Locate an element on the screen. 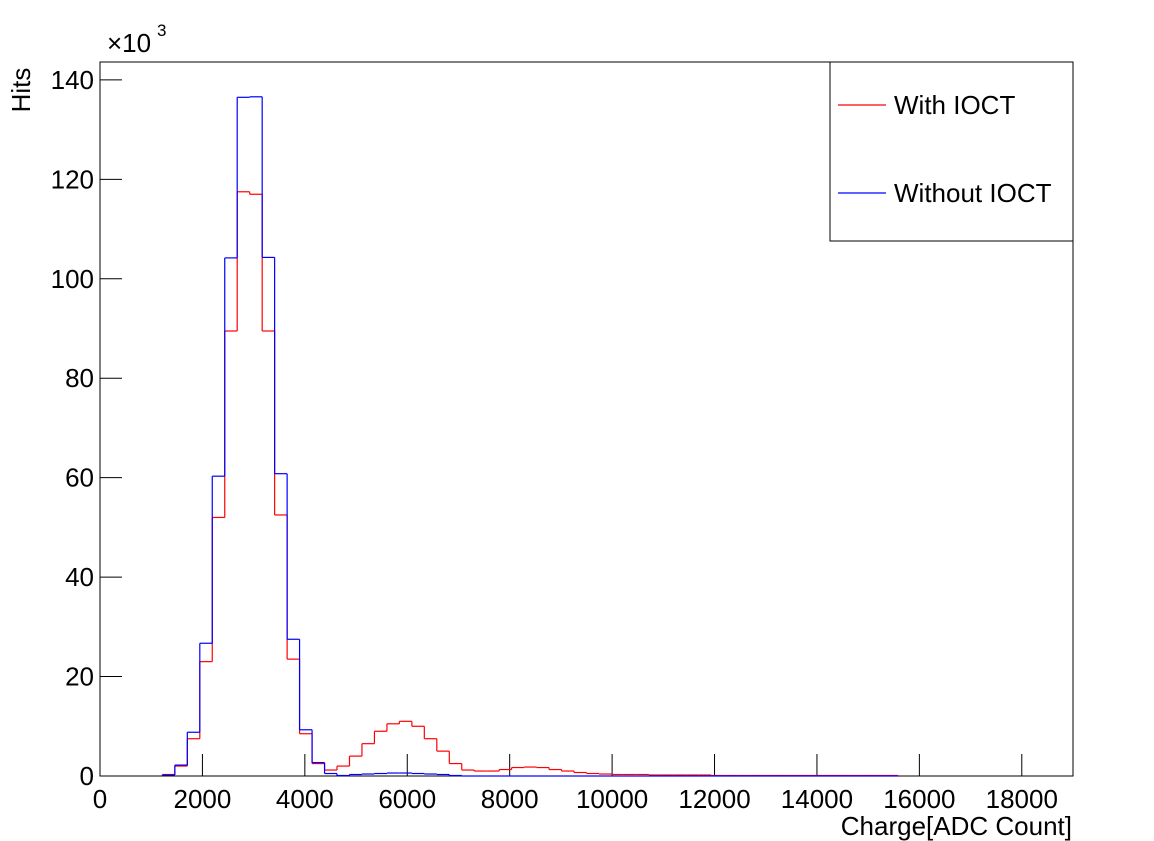 This screenshot has height=841, width=1154. x-tick-label: 12000 is located at coordinates (714, 799).